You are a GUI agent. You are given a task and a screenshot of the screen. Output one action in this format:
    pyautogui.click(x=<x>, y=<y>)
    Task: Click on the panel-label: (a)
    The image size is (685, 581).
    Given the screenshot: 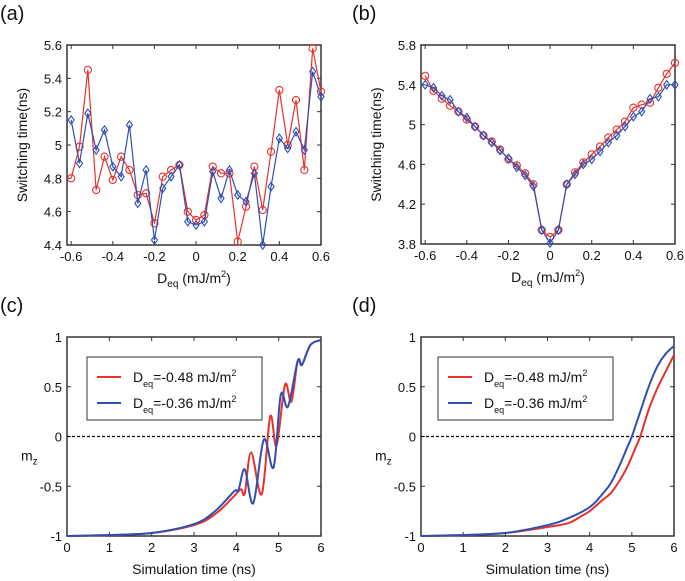 What is the action you would take?
    pyautogui.click(x=12, y=14)
    